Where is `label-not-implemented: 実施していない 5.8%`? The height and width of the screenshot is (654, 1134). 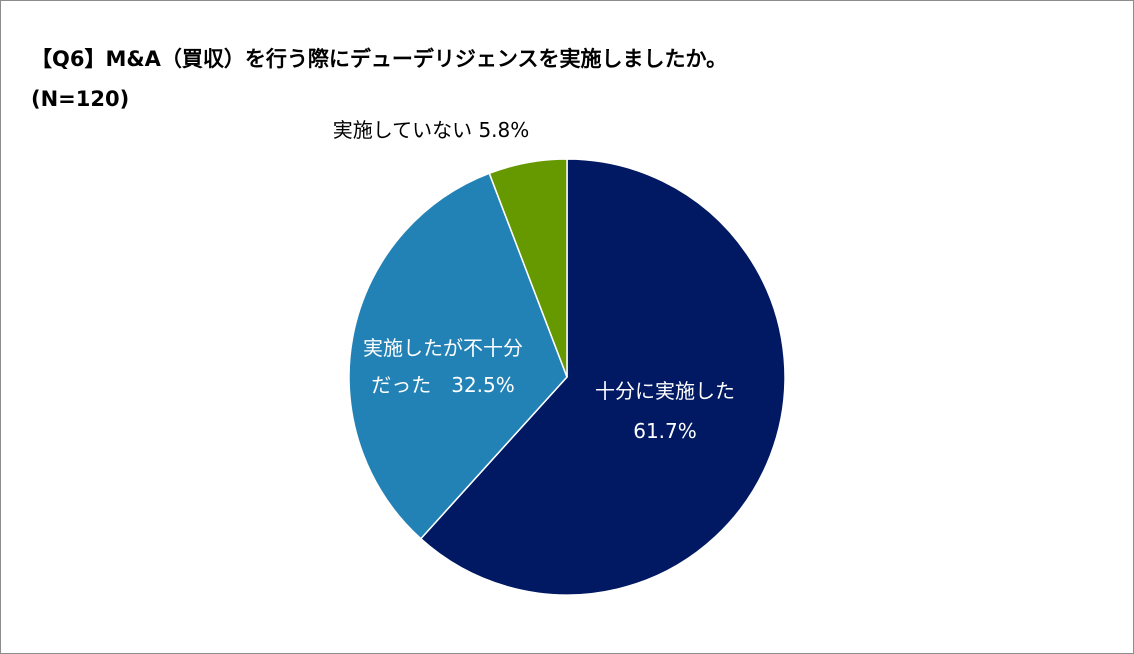 label-not-implemented: 実施していない 5.8% is located at coordinates (431, 130).